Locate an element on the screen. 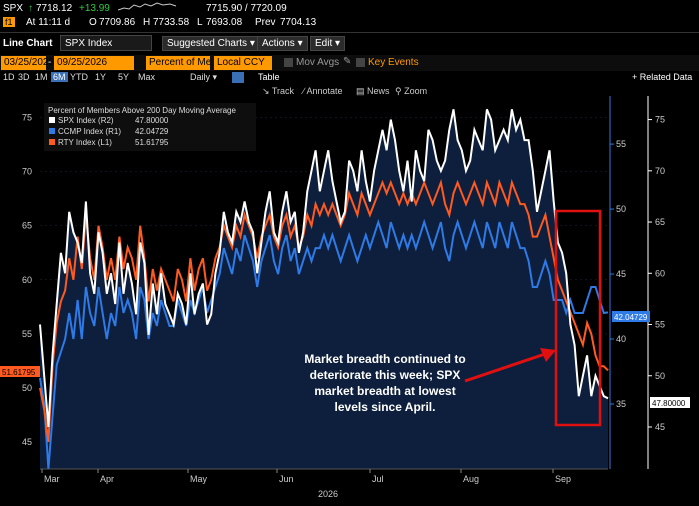  ccmp-last-value: 42.04729 is located at coordinates (631, 317).